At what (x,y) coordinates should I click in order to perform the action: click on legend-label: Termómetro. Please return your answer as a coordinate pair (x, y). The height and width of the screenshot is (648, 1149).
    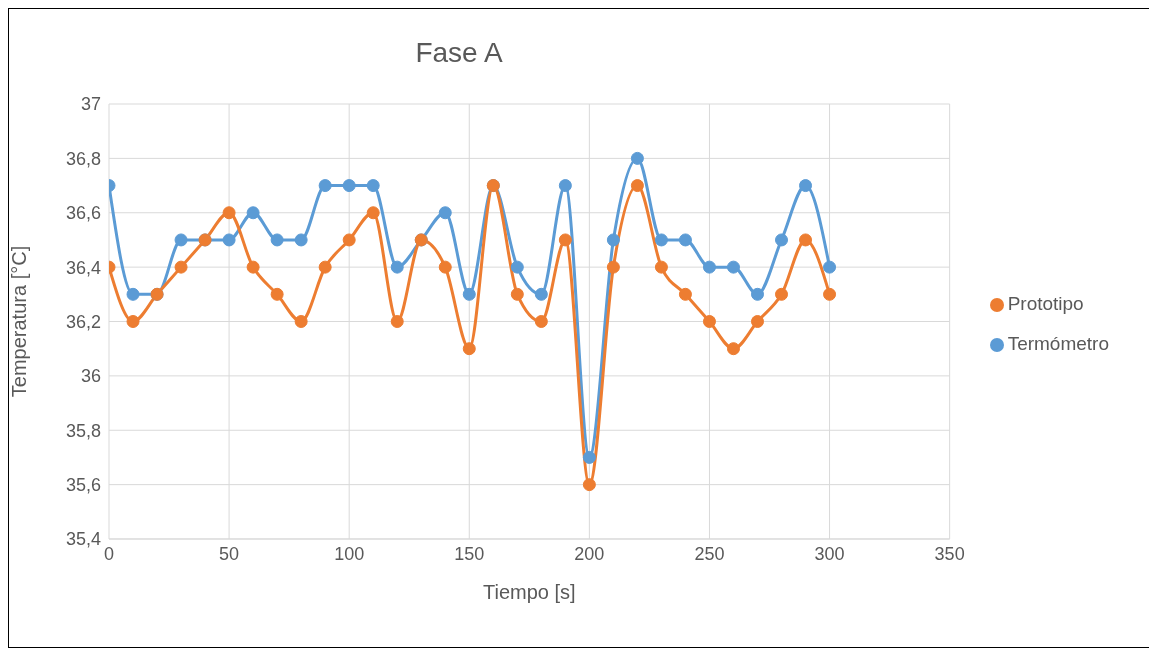
    Looking at the image, I should click on (1058, 343).